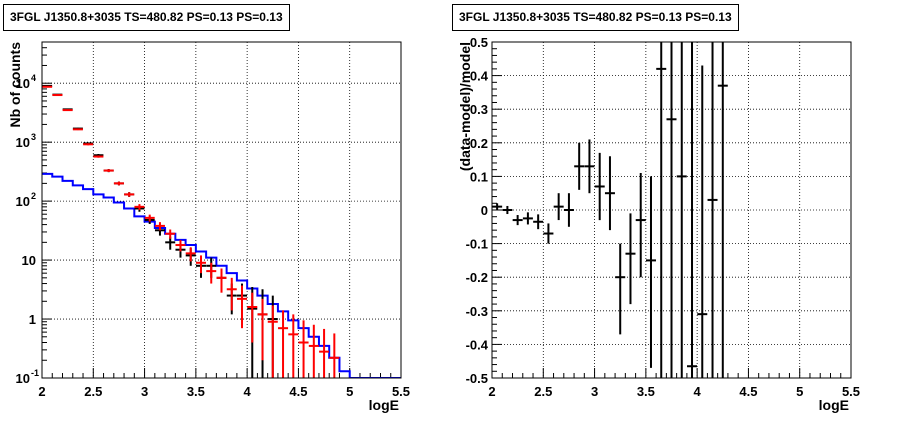 This screenshot has height=421, width=898. What do you see at coordinates (479, 76) in the screenshot?
I see `y-tick-label: 0.4` at bounding box center [479, 76].